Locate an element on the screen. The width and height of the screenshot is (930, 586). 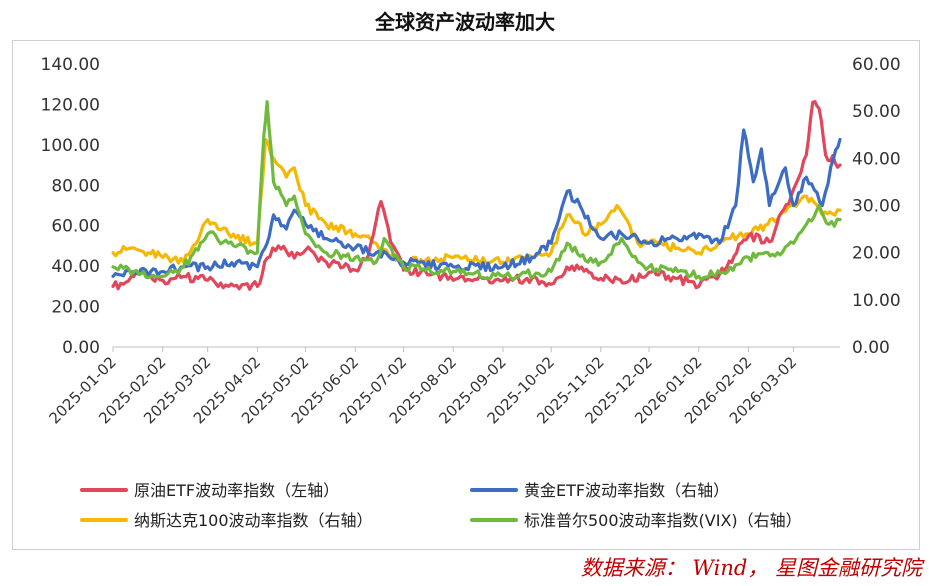
right-axis-tick-label: 10.00 is located at coordinates (876, 301).